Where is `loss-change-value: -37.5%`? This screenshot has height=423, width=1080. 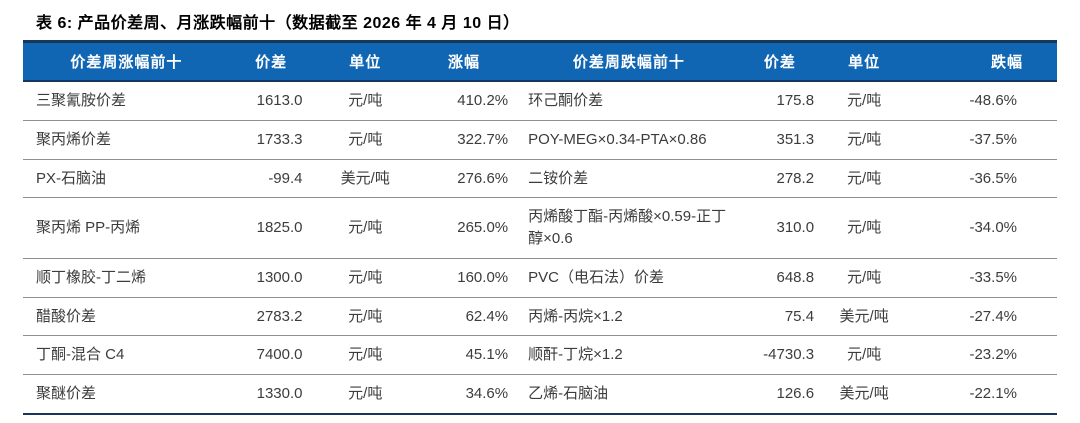 loss-change-value: -37.5% is located at coordinates (984, 140).